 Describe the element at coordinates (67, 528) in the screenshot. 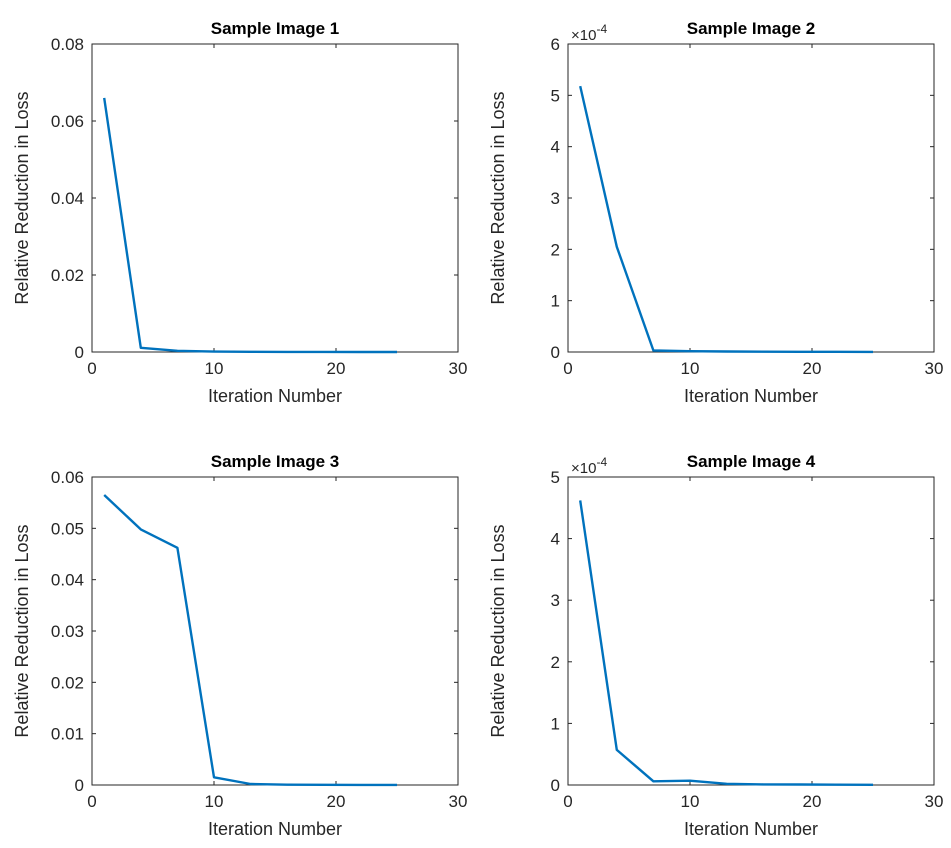

I see `y-tick-label: 0.05` at that location.